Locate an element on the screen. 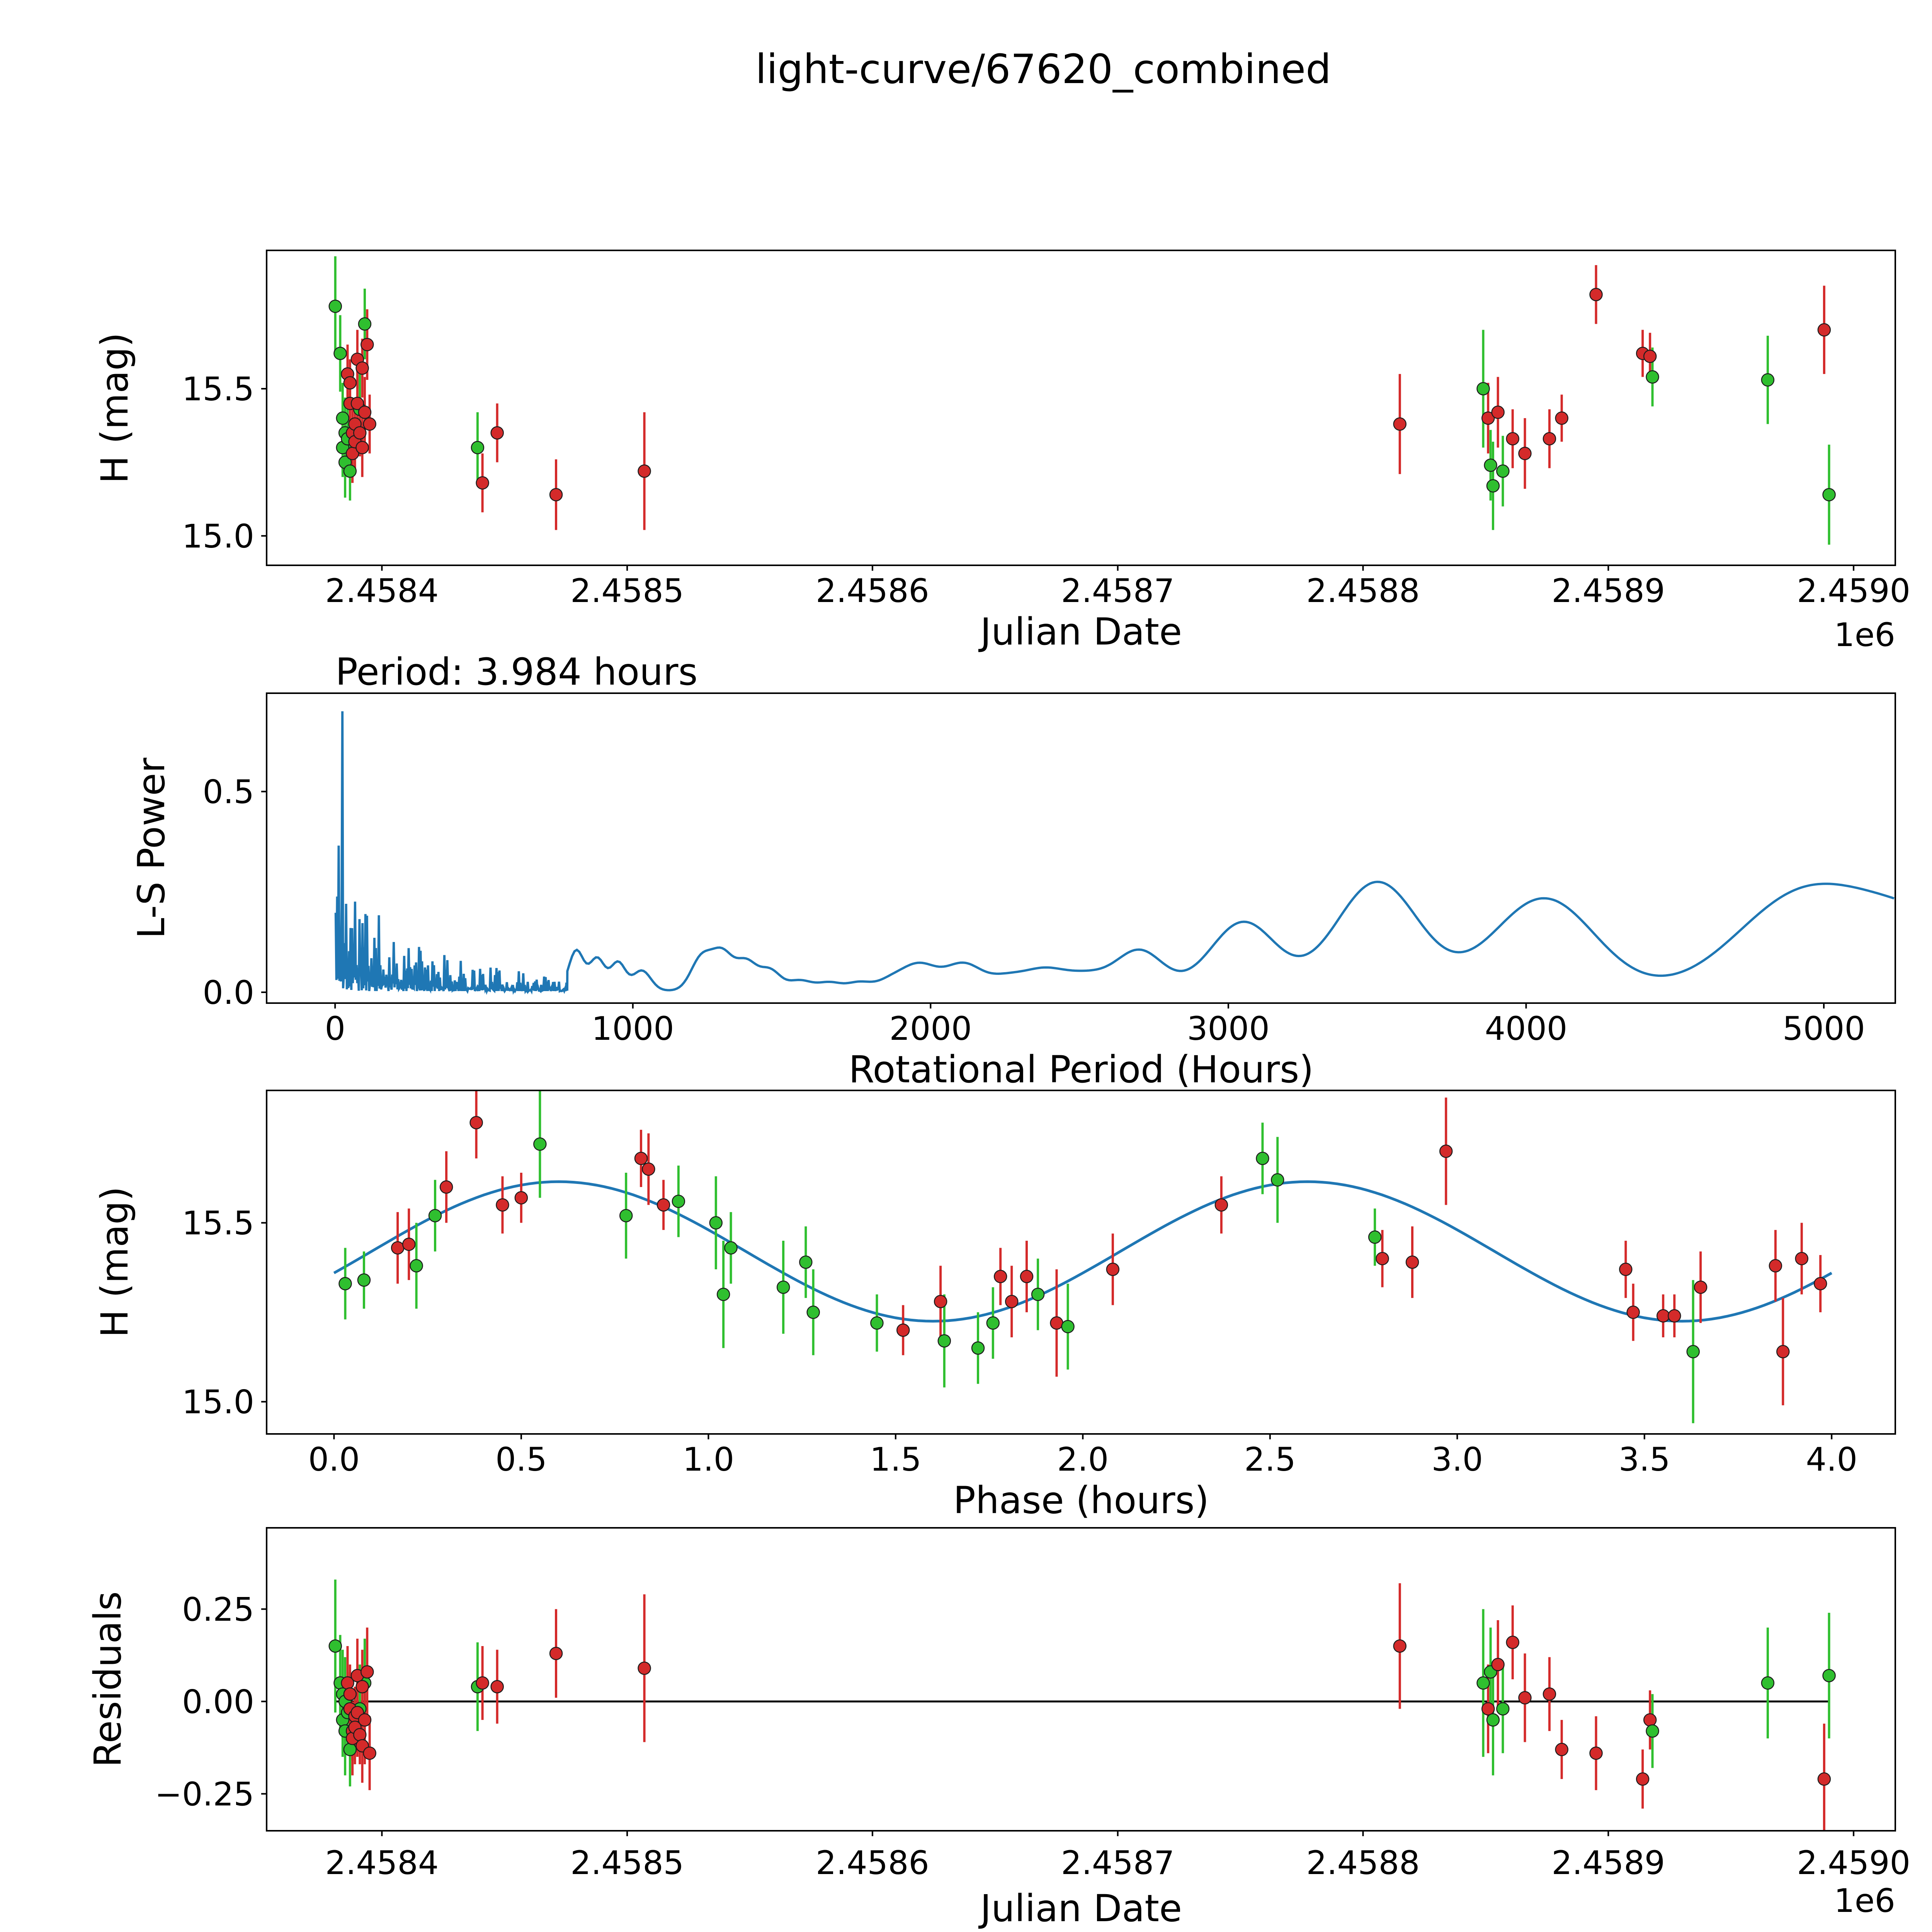 This screenshot has width=1932, height=1932. x-tick-label: 2.4584 is located at coordinates (382, 591).